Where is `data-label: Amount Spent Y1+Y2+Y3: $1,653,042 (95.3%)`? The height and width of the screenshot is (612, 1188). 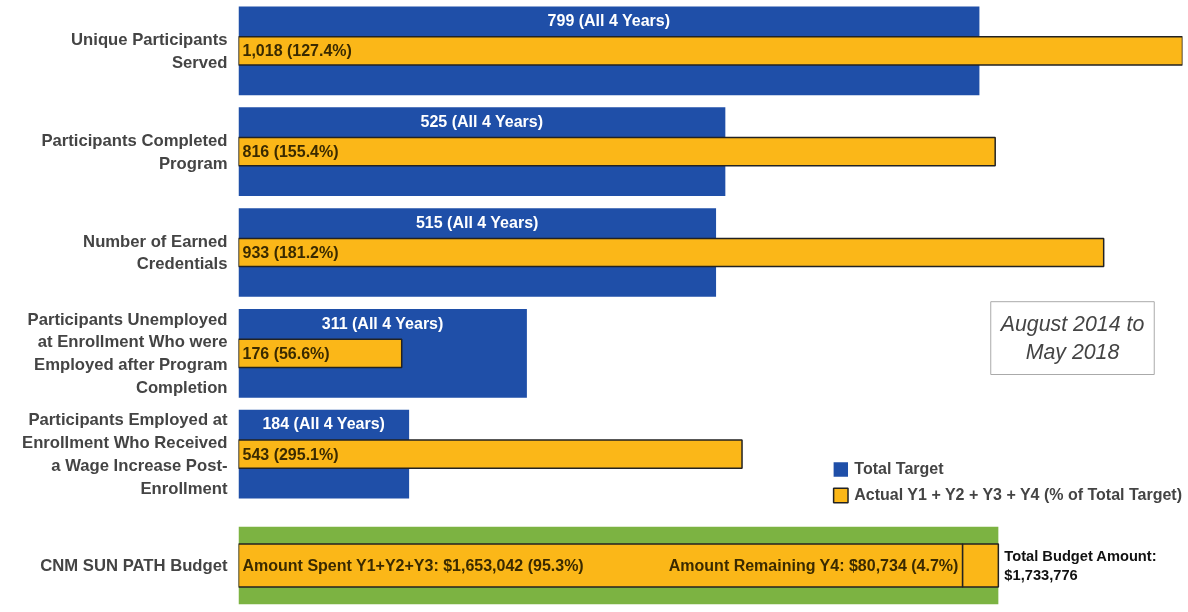
data-label: Amount Spent Y1+Y2+Y3: $1,653,042 (95.3%) is located at coordinates (413, 565).